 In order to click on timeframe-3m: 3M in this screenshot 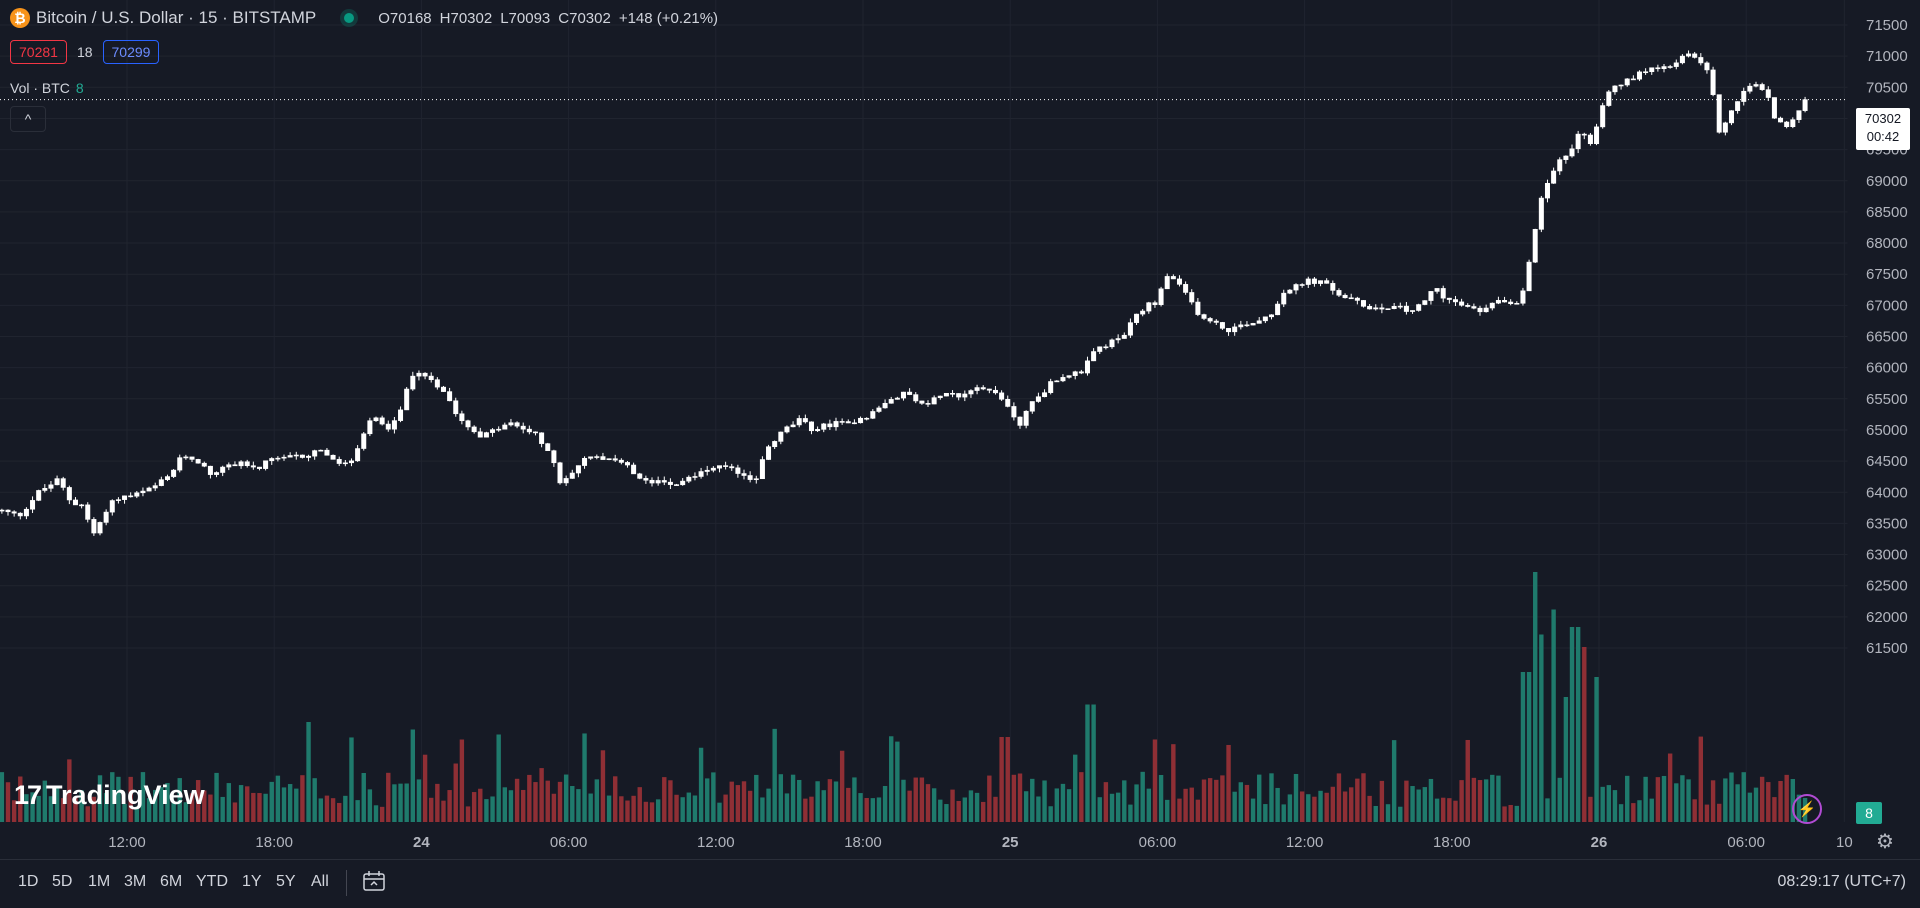, I will do `click(135, 881)`.